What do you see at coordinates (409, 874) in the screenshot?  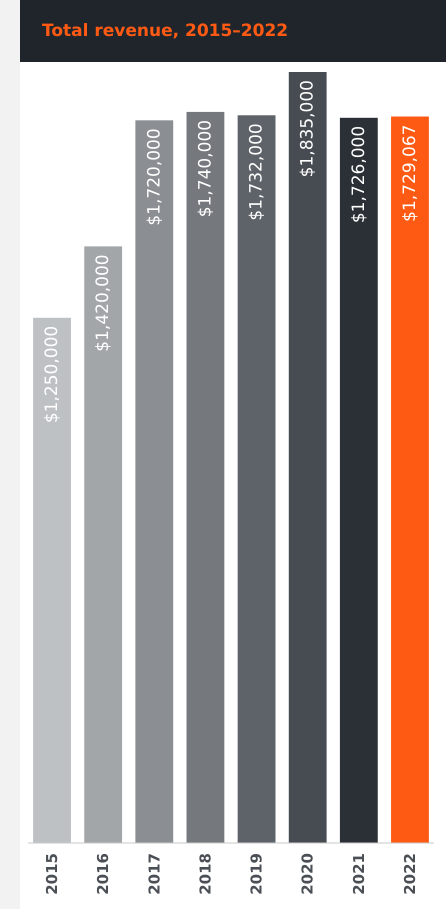 I see `x-tick-label: 2022` at bounding box center [409, 874].